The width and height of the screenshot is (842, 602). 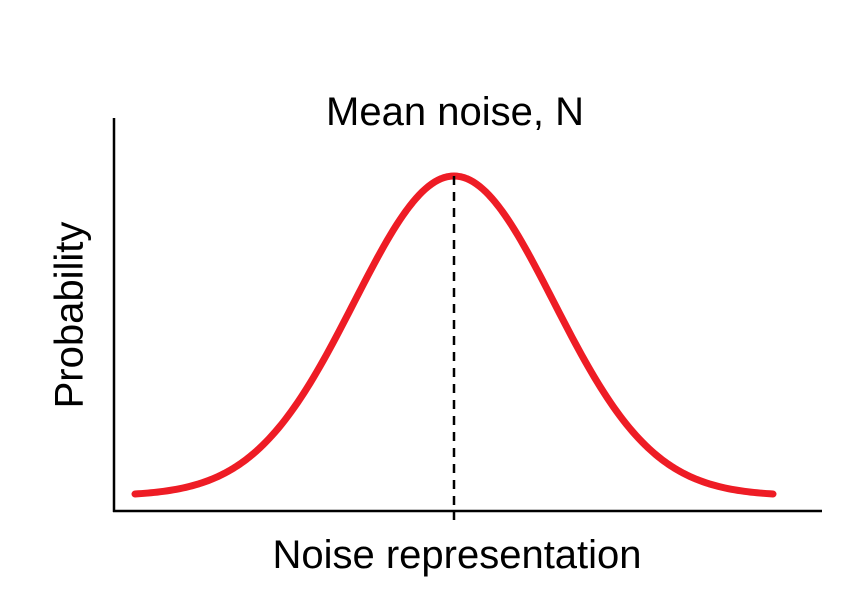 What do you see at coordinates (455, 112) in the screenshot?
I see `mean-noise-label: Mean noise, N` at bounding box center [455, 112].